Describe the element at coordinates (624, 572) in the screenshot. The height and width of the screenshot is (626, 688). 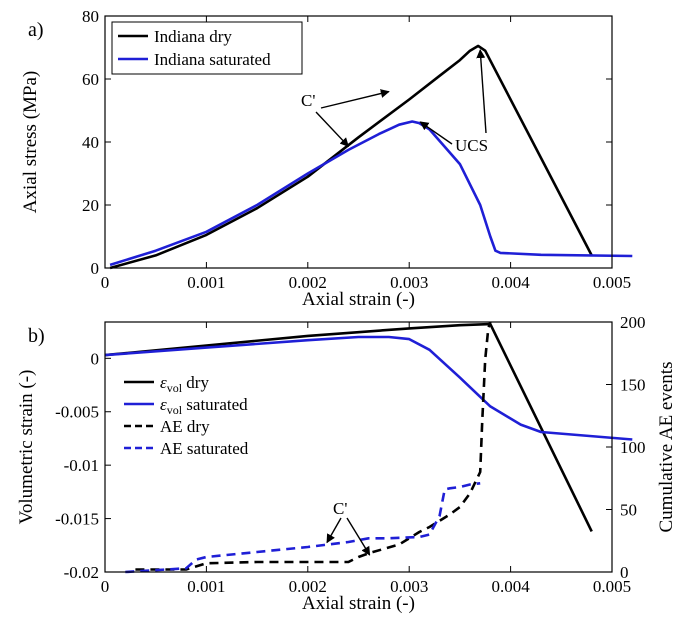
I see `y2-tick-label: 0` at that location.